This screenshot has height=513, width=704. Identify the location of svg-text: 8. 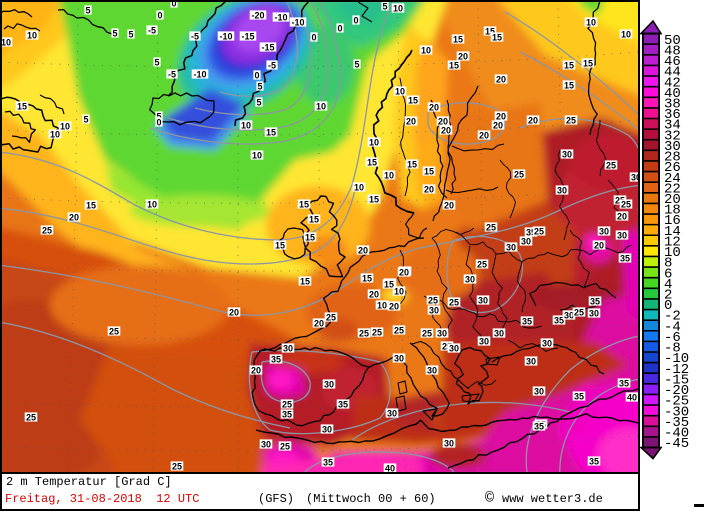
(668, 264).